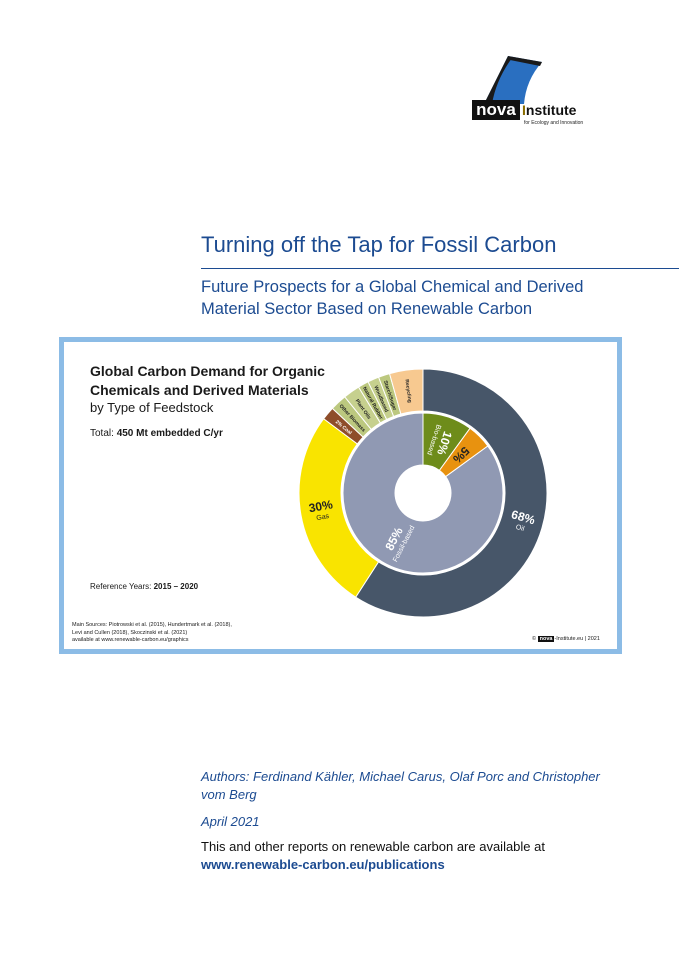 Image resolution: width=679 pixels, height=960 pixels. I want to click on nova-sail-icon, so click(513, 80).